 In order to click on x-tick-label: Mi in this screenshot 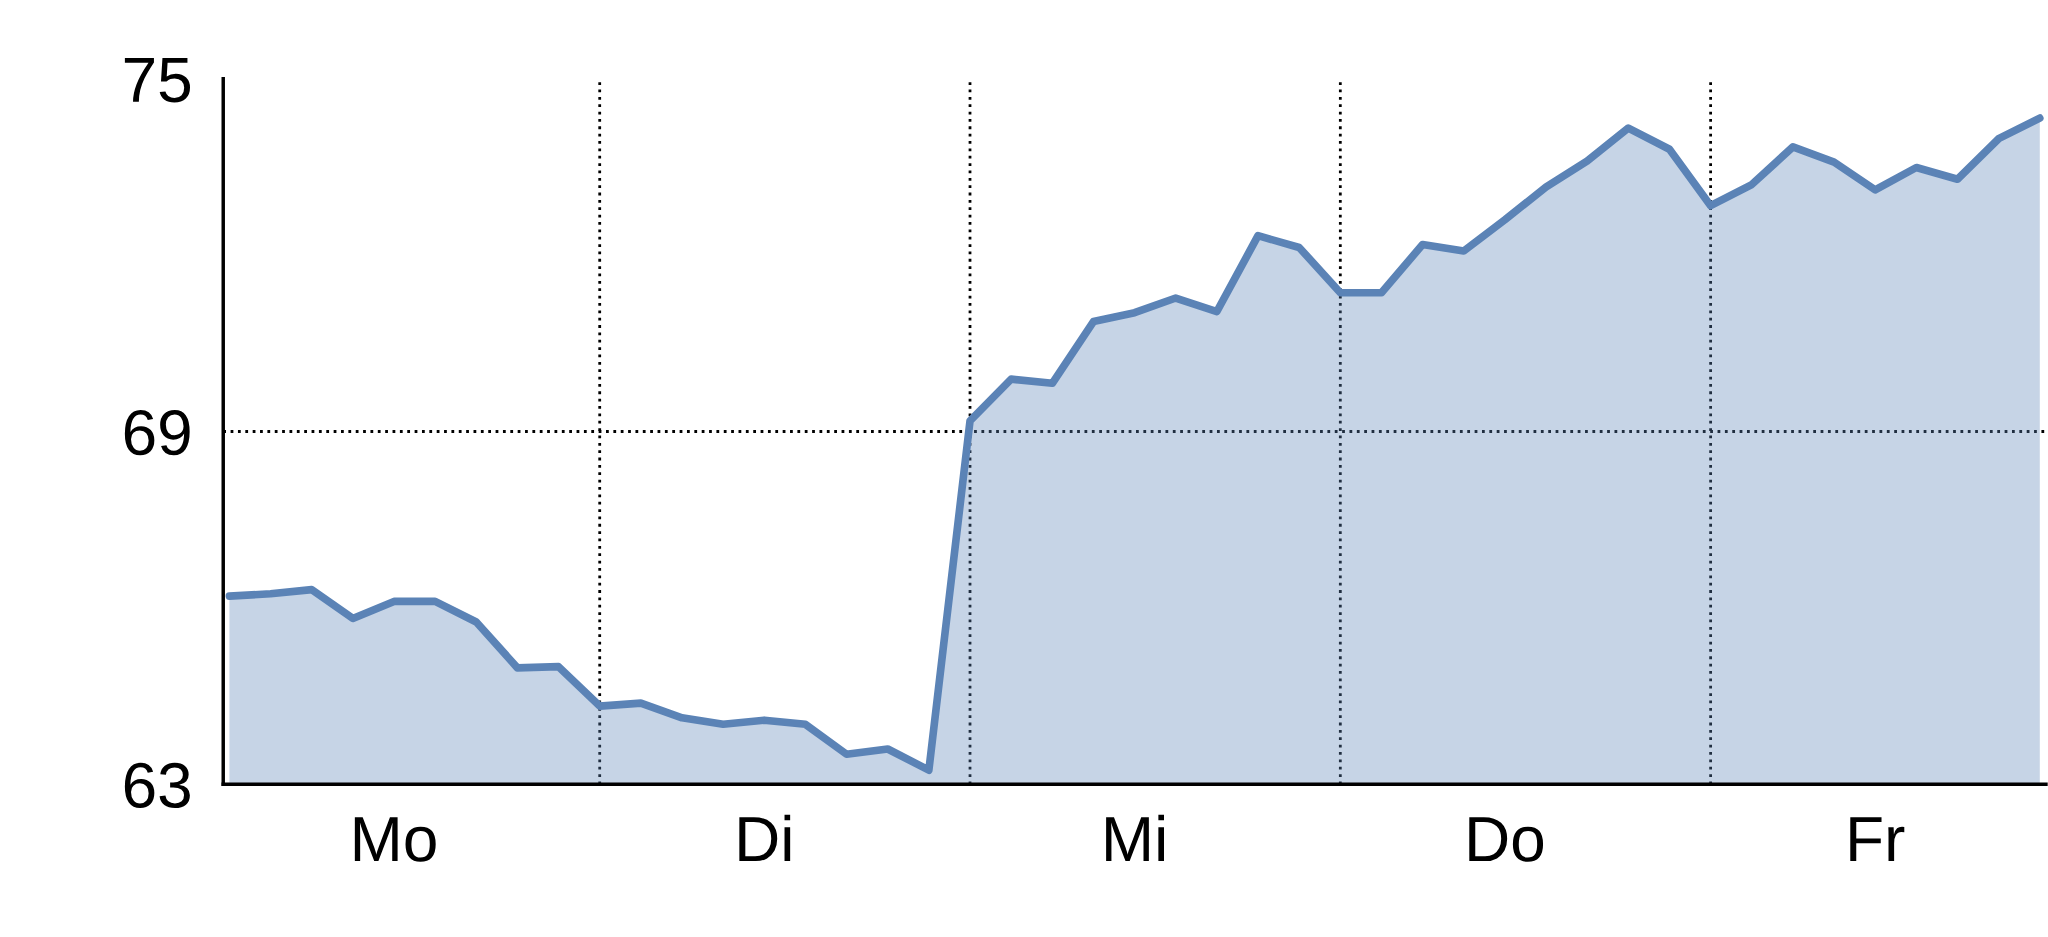, I will do `click(1135, 838)`.